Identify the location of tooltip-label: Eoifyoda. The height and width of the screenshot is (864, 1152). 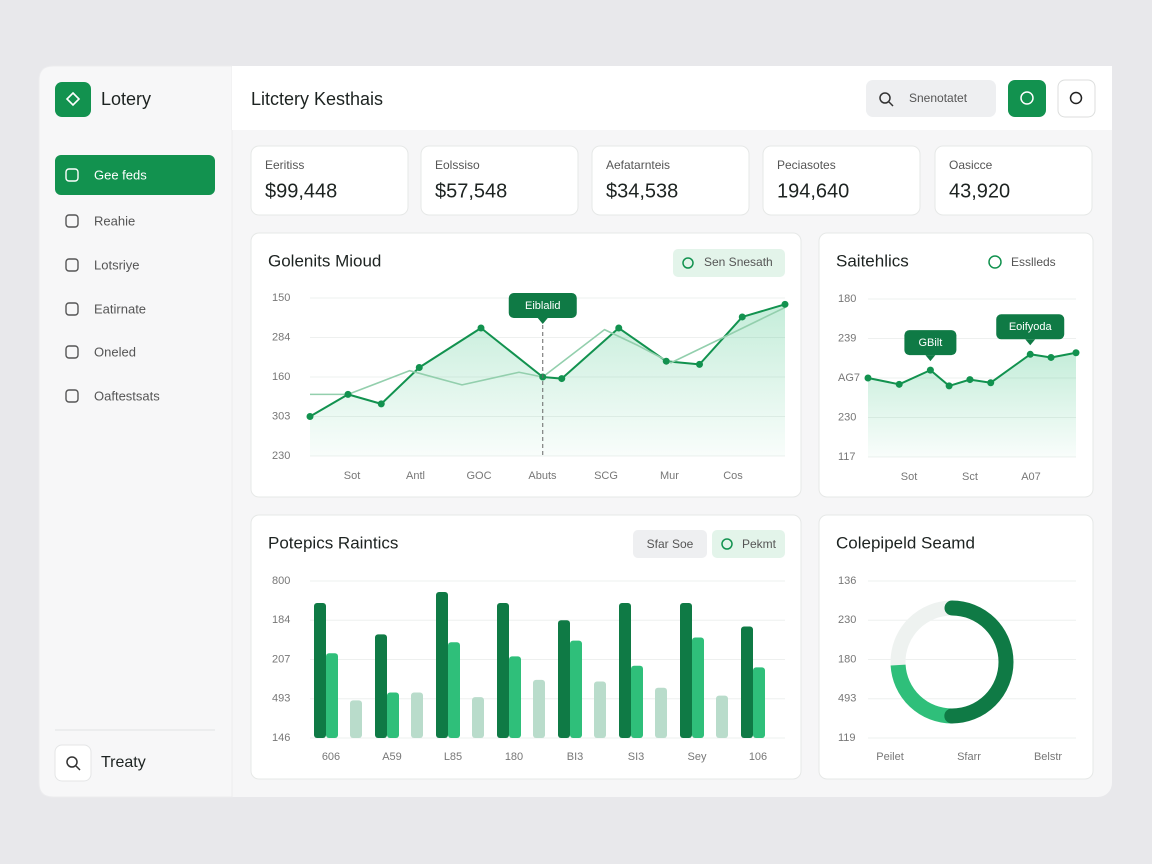
(1031, 327).